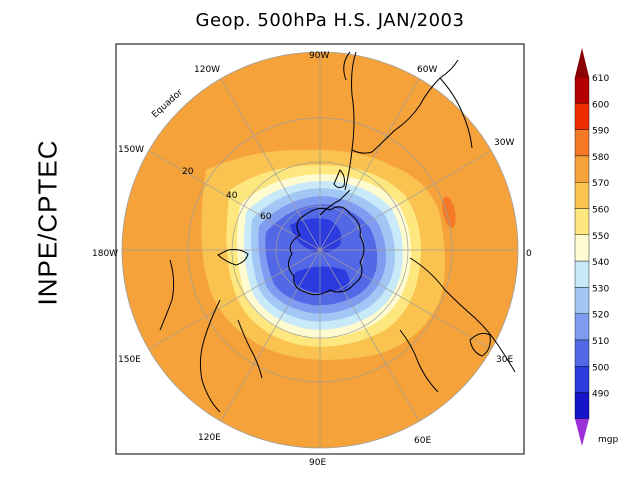 The width and height of the screenshot is (640, 494). Describe the element at coordinates (422, 441) in the screenshot. I see `lon-label-60e: 60E` at that location.